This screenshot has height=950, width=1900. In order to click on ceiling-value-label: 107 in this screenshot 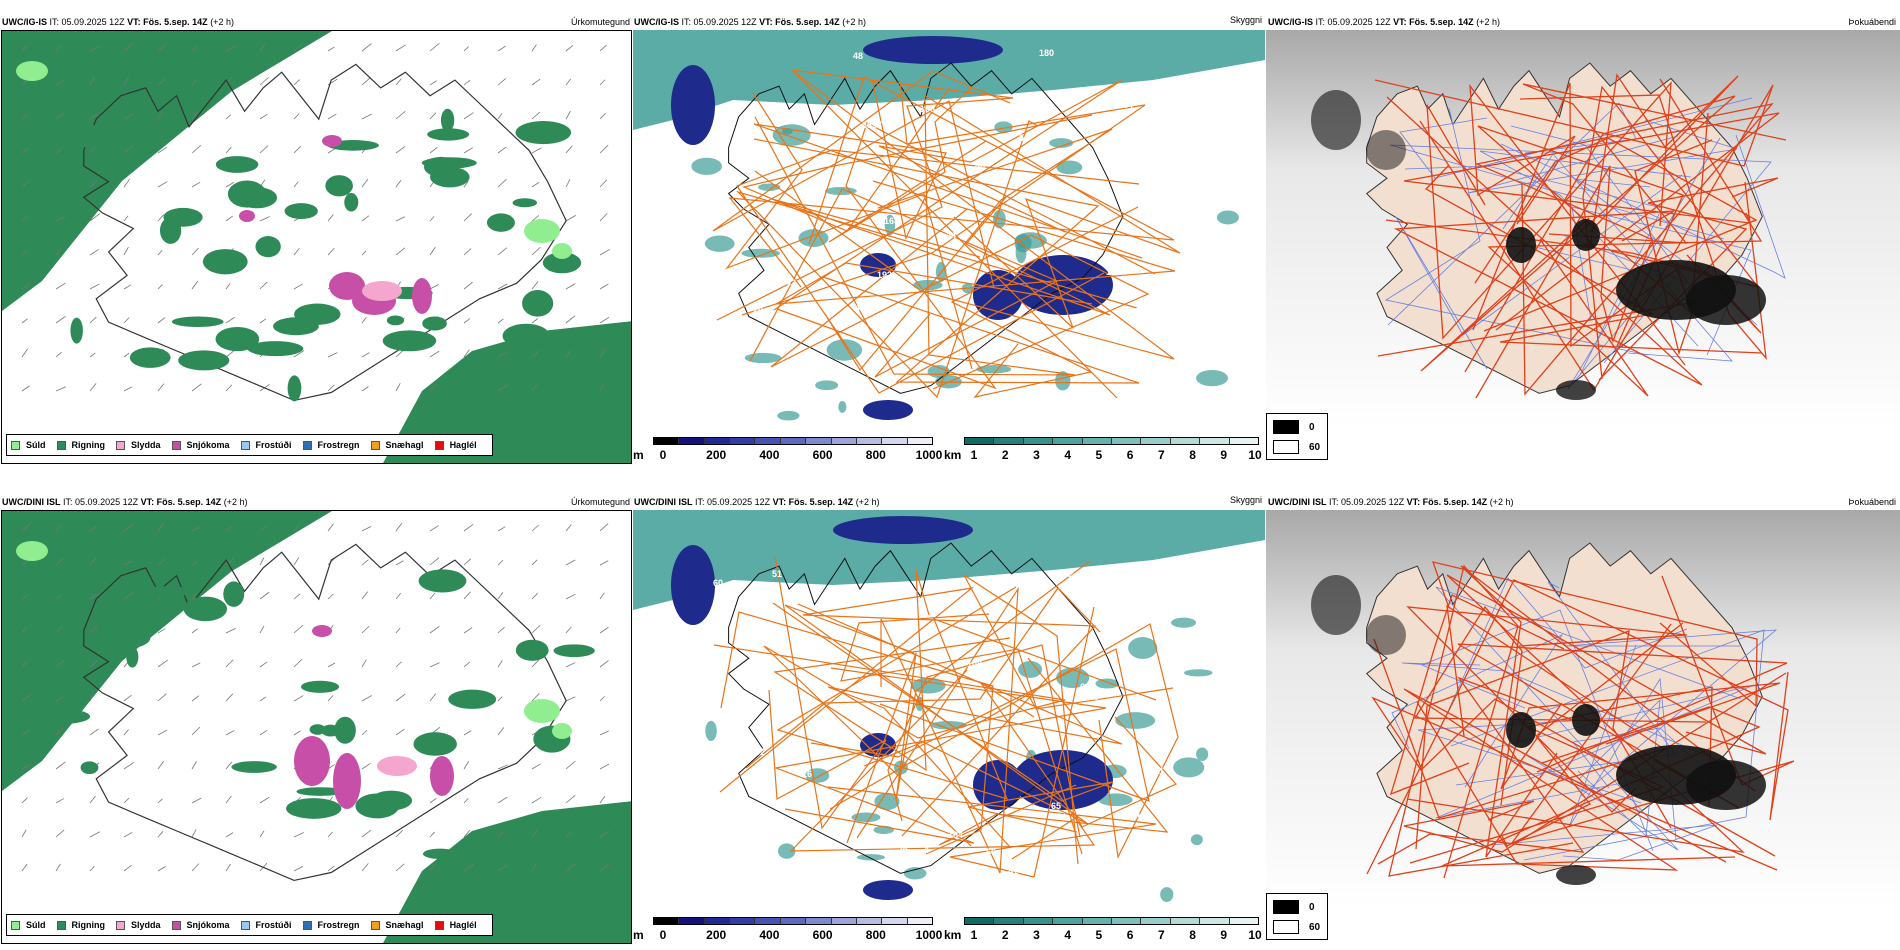, I will do `click(1113, 272)`.